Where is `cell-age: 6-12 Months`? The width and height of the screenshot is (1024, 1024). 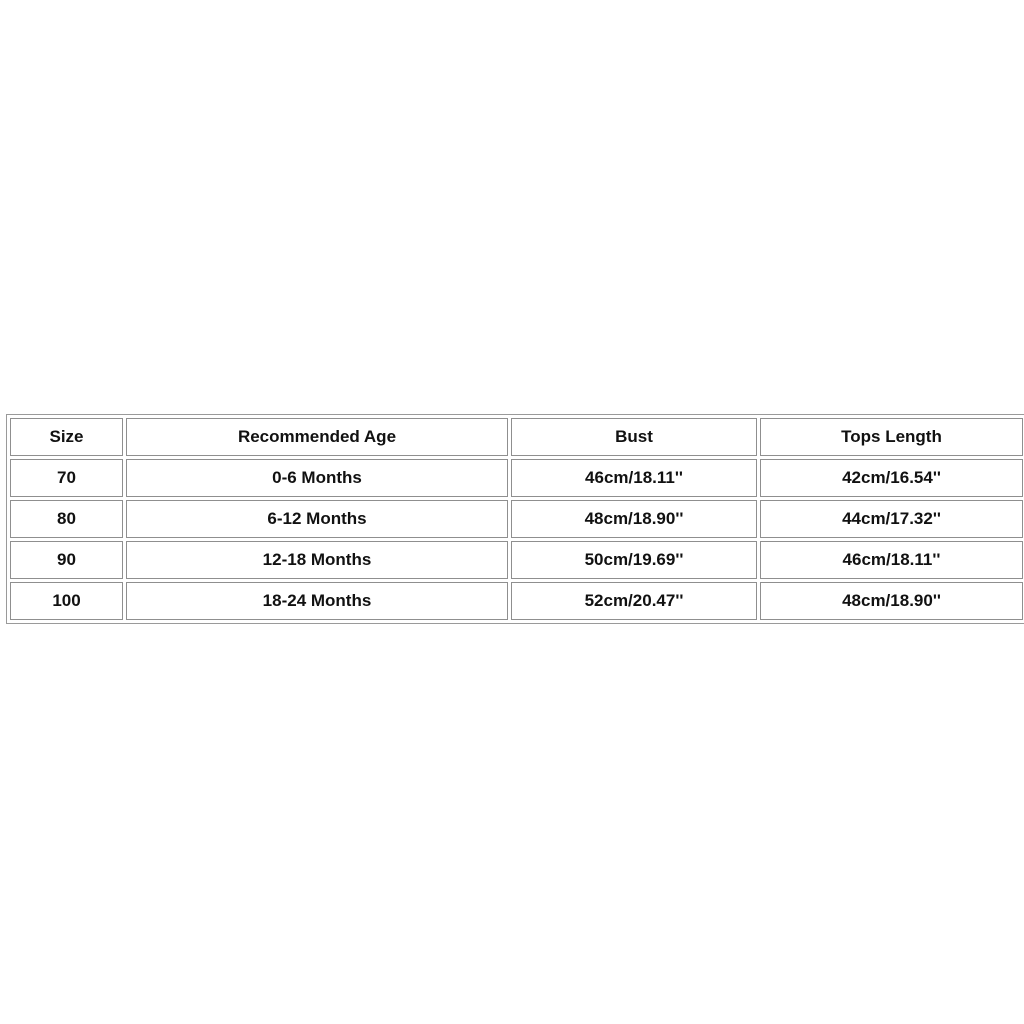 cell-age: 6-12 Months is located at coordinates (317, 519).